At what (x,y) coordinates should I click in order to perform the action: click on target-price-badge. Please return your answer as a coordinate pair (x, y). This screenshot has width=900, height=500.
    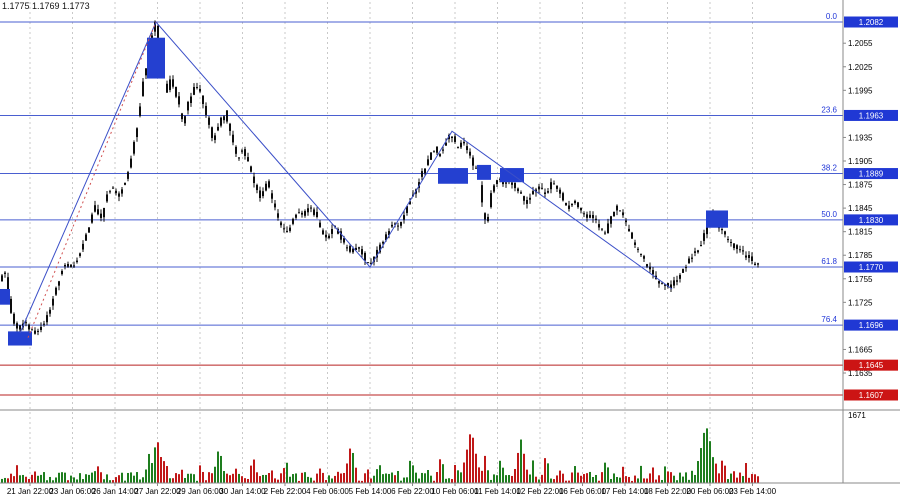
    Looking at the image, I should click on (871, 365).